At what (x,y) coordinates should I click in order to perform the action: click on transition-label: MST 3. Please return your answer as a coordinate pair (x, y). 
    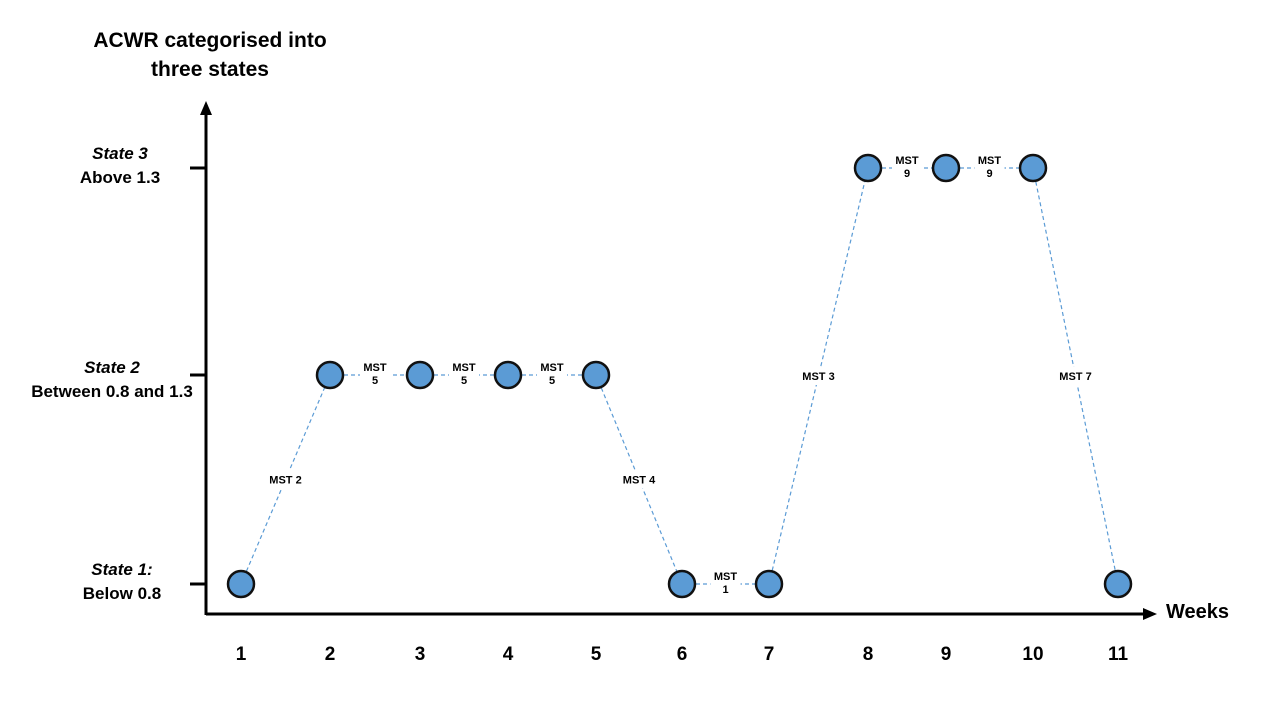
    Looking at the image, I should click on (818, 376).